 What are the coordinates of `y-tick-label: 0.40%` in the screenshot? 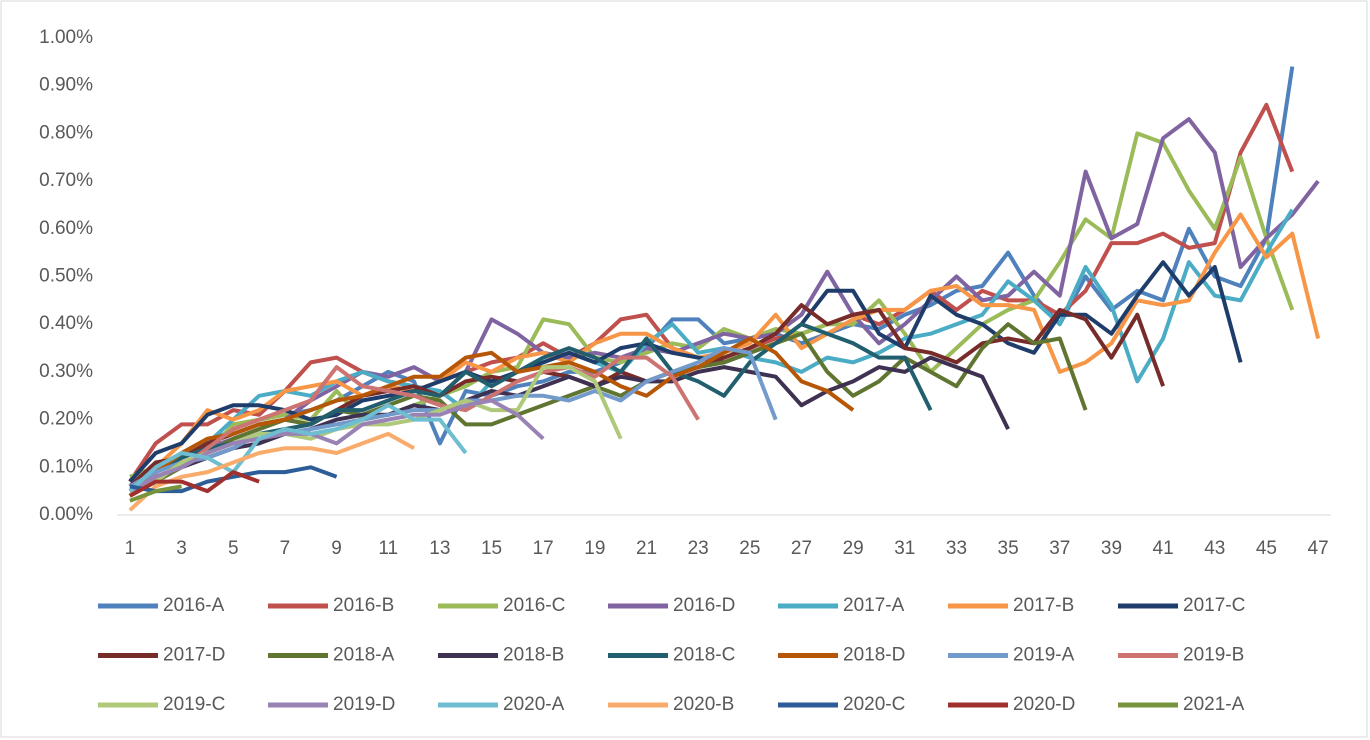 It's located at (66, 323).